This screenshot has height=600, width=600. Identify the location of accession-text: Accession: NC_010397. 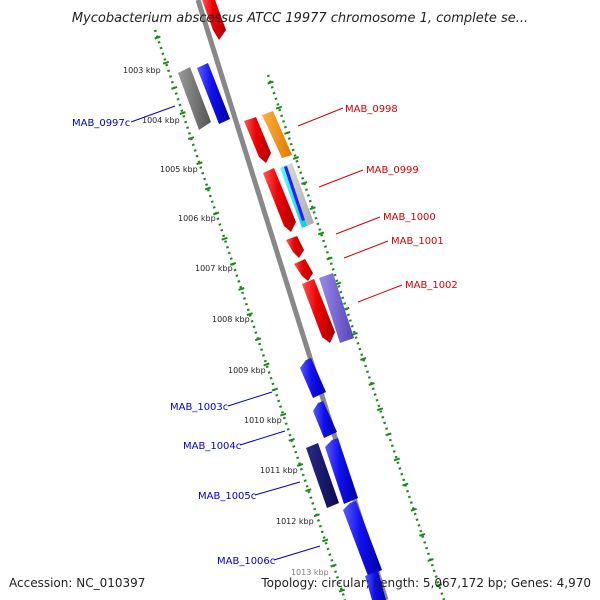
(77, 583).